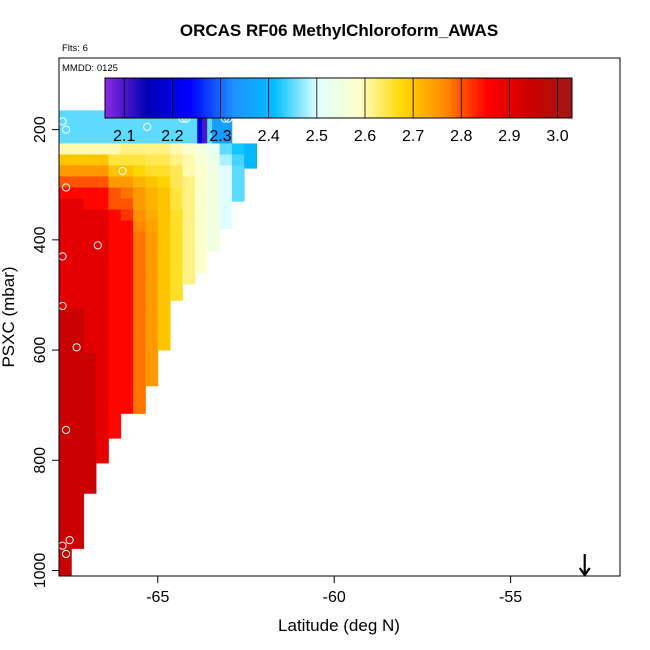 The image size is (650, 650). I want to click on y-axis-label: PSXC (mbar), so click(9, 316).